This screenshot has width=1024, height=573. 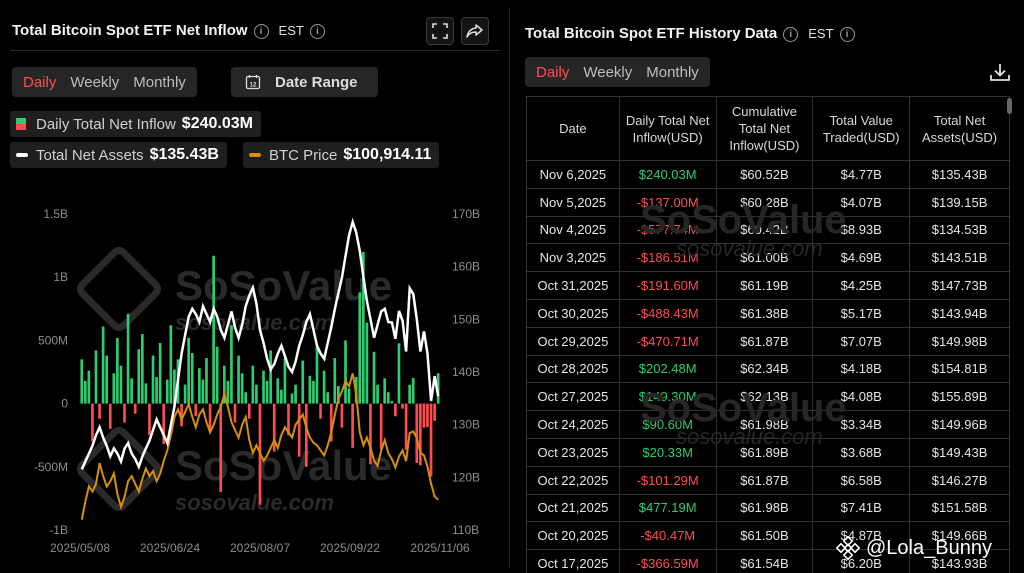 I want to click on cell-cumulative-inflow: $61.87B, so click(x=764, y=480).